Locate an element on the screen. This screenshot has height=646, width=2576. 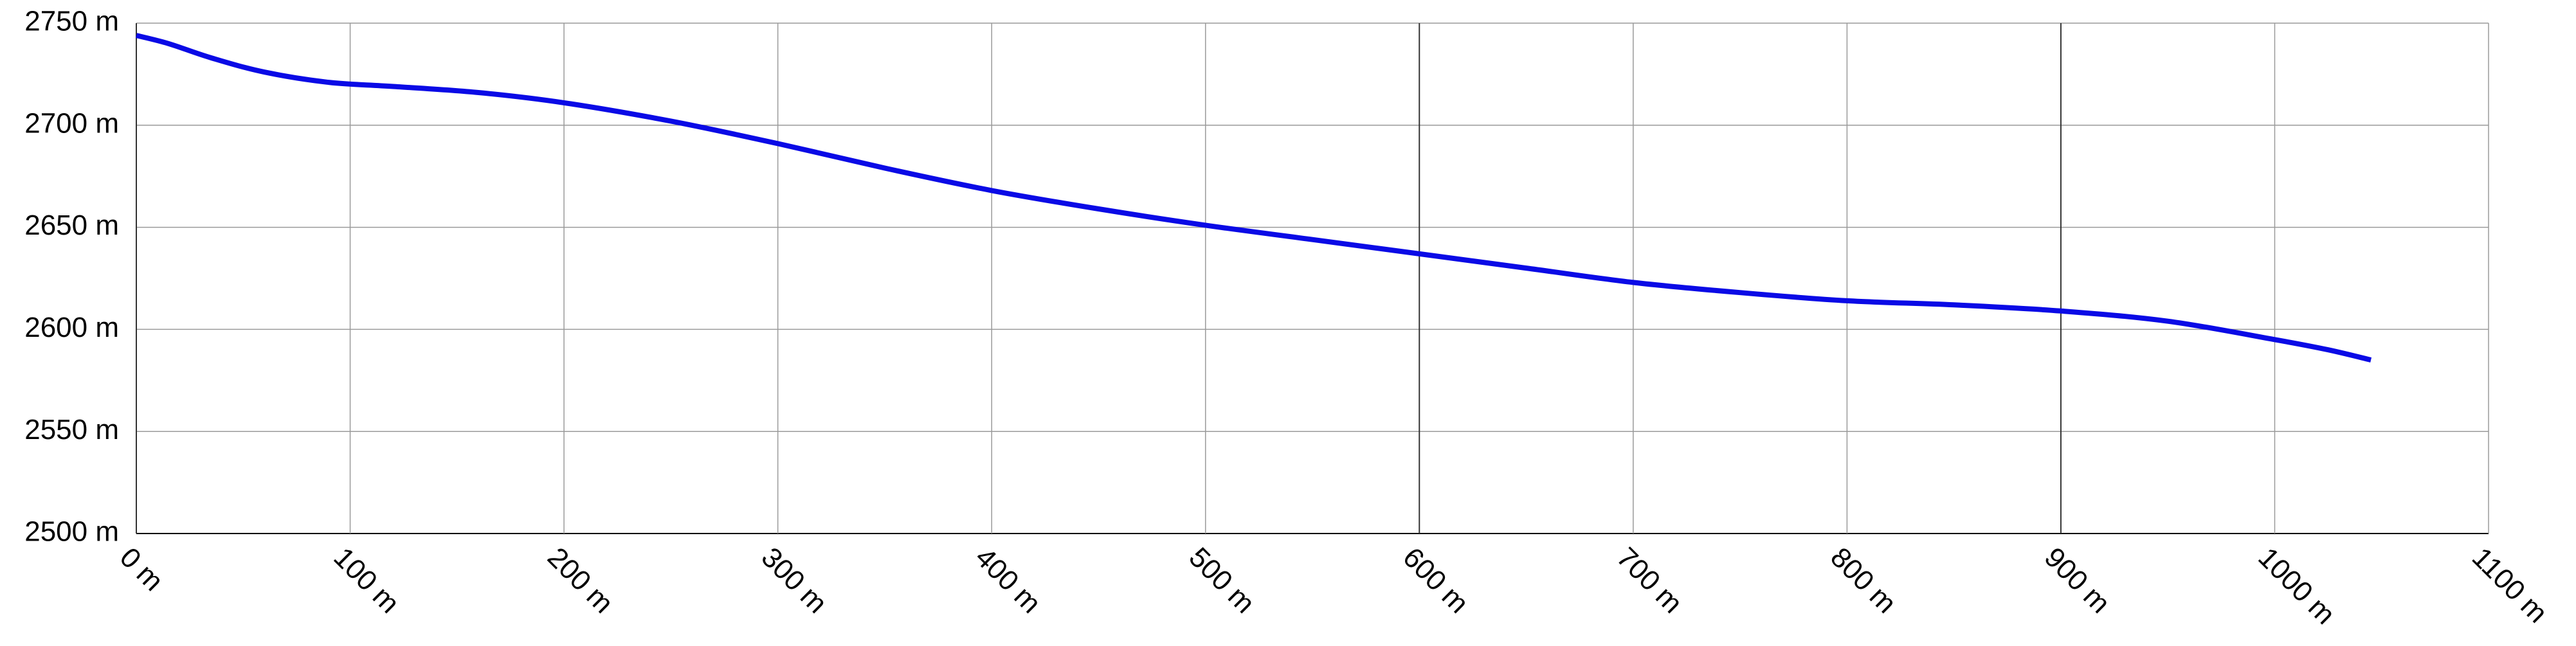
x-tick-label: 200 m is located at coordinates (580, 580).